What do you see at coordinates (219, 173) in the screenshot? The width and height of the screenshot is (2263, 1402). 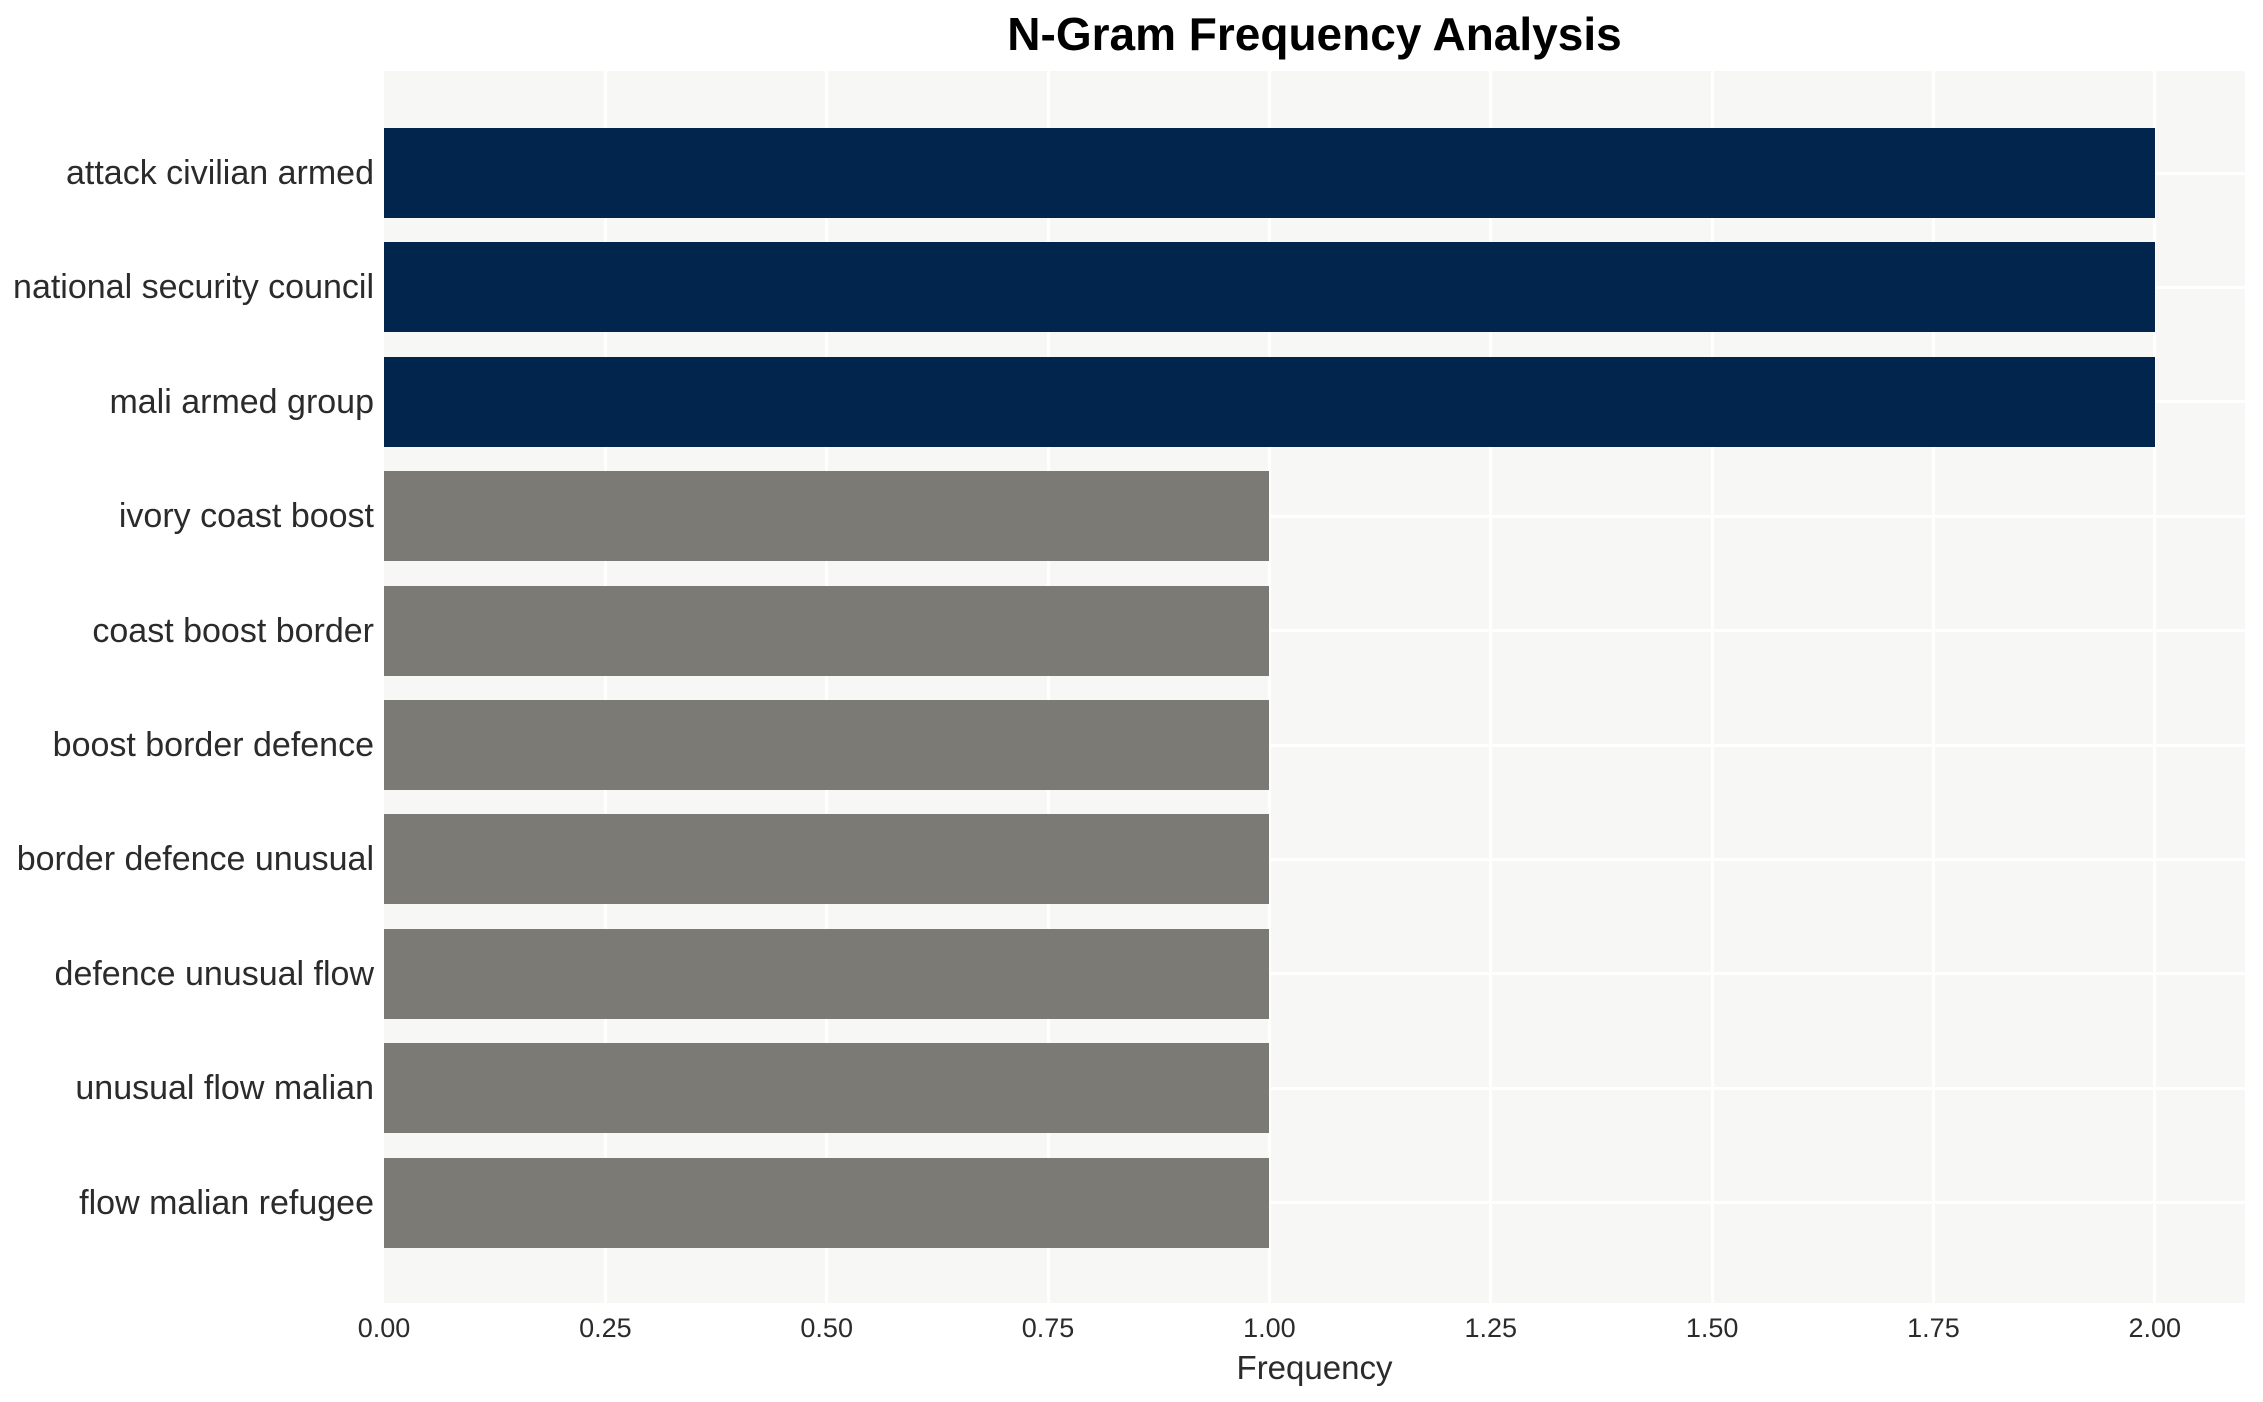 I see `y-tick-label: attack civilian armed` at bounding box center [219, 173].